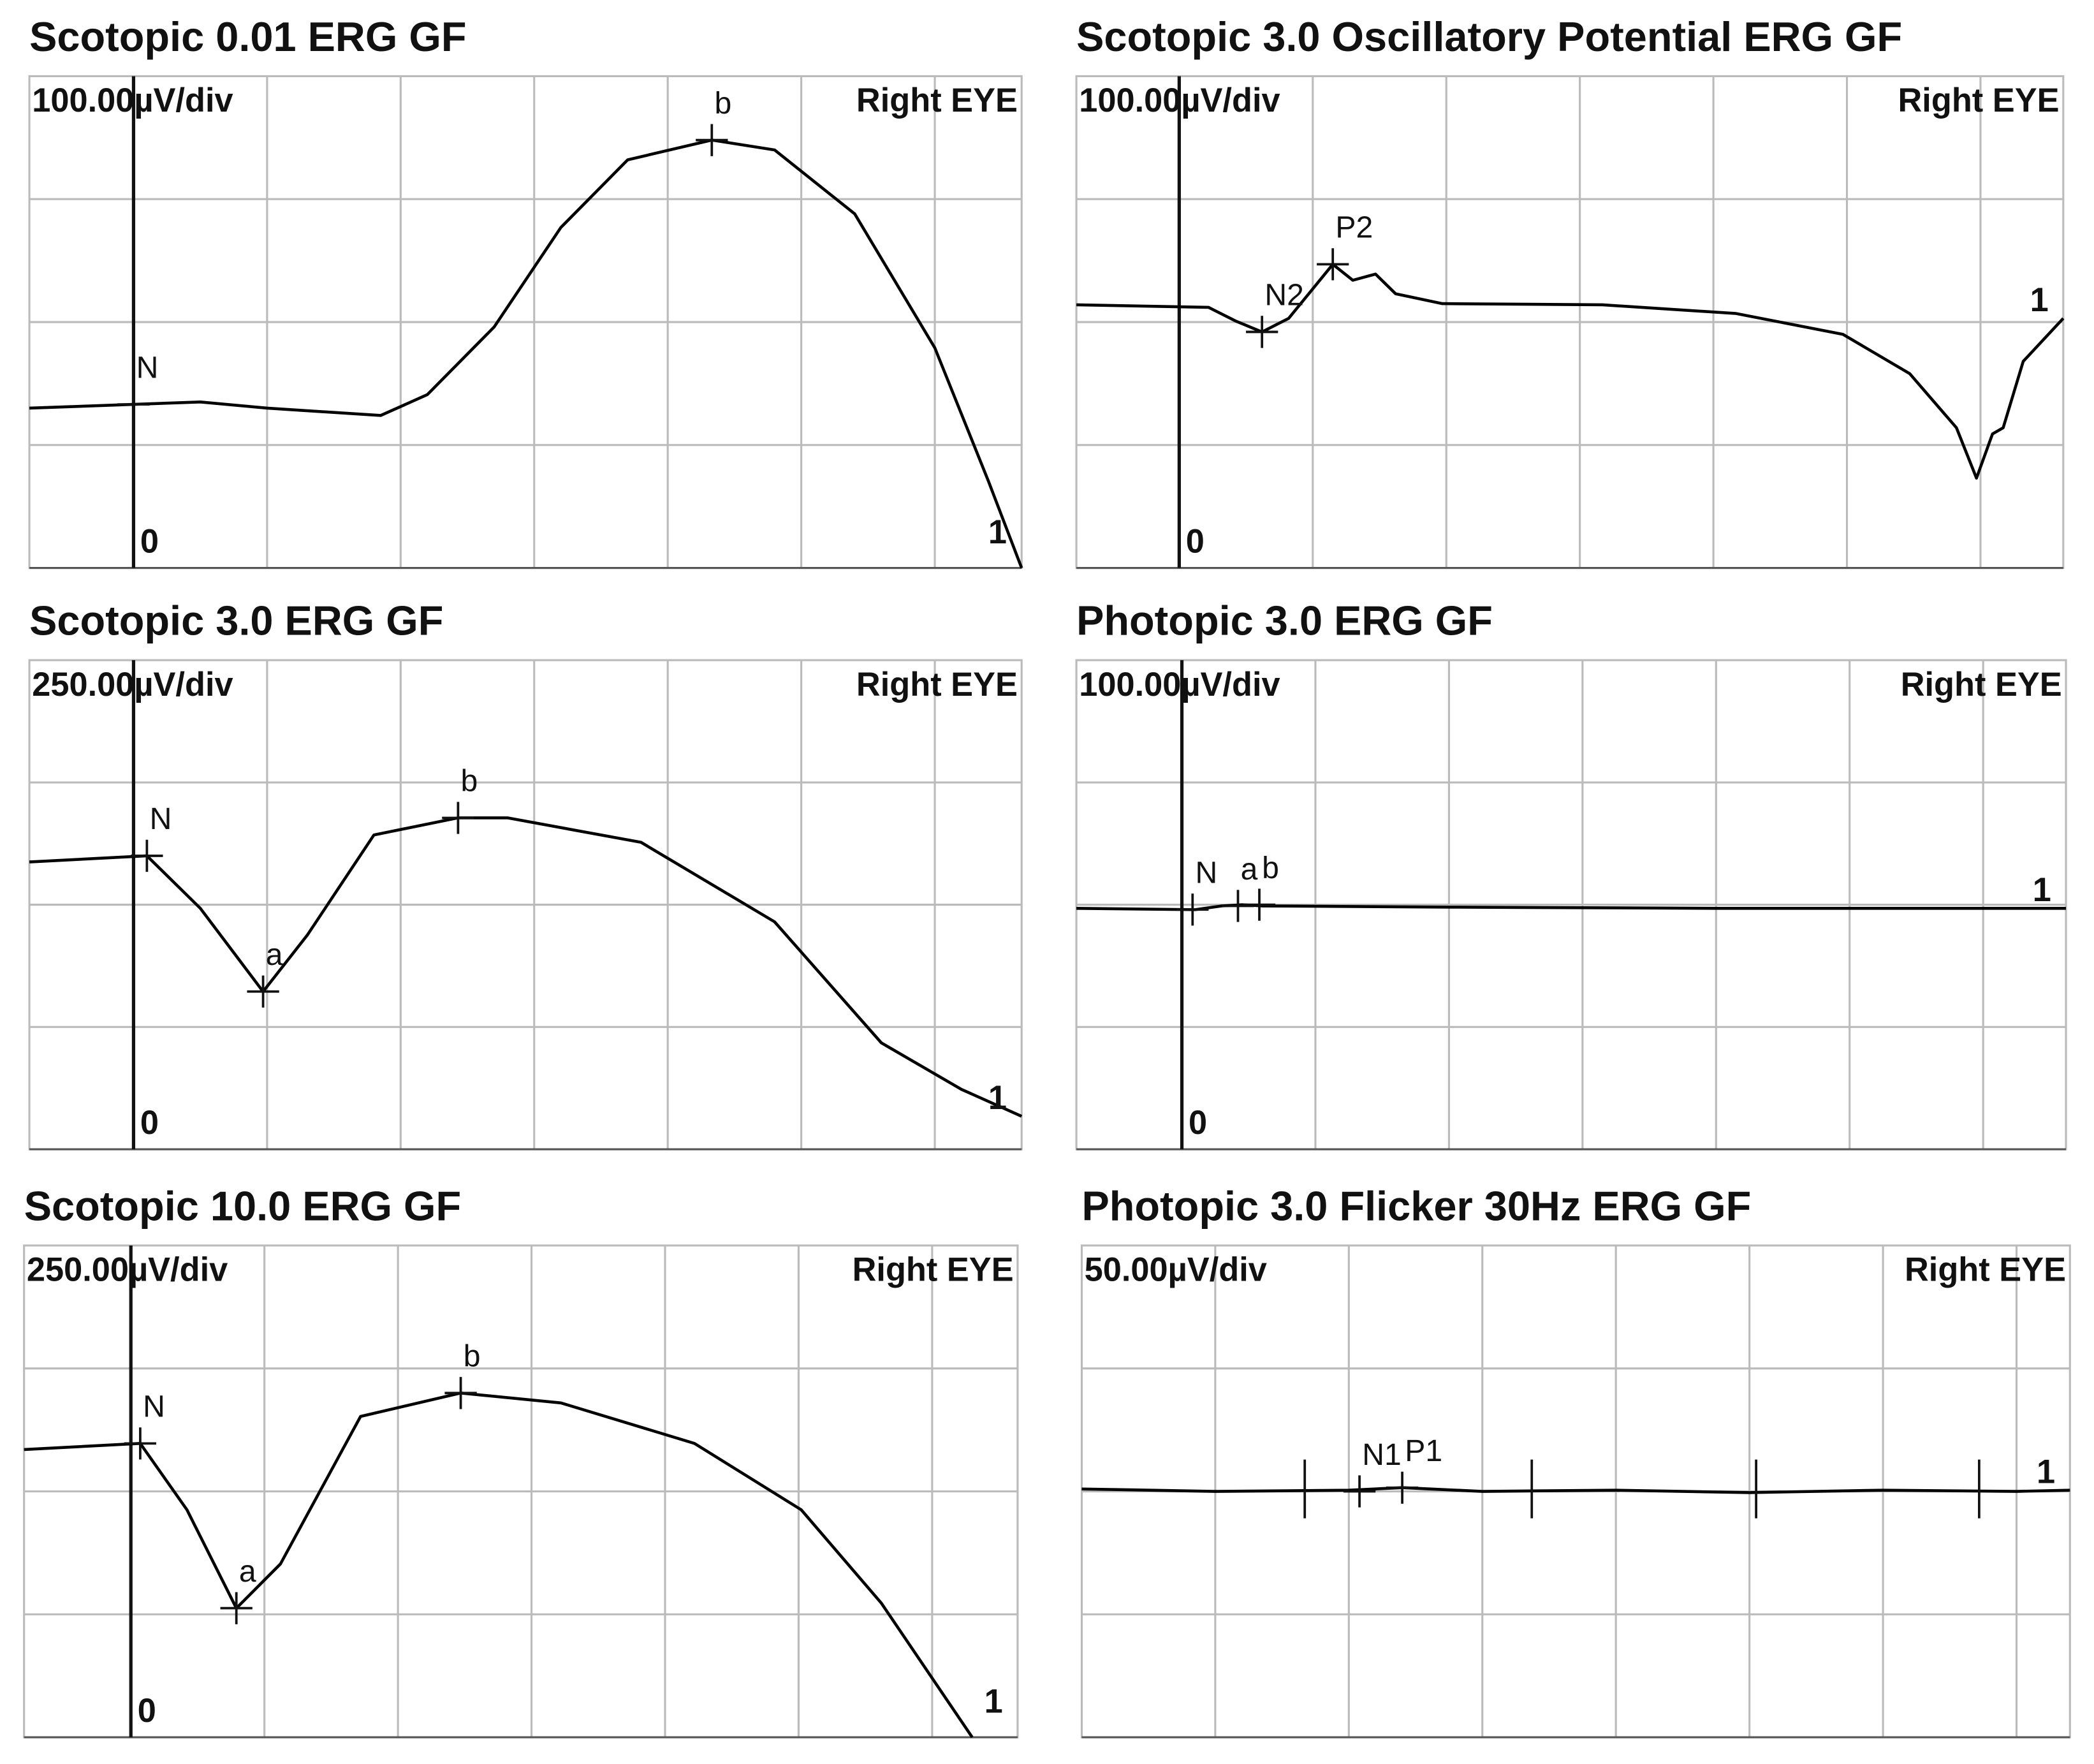  What do you see at coordinates (247, 36) in the screenshot?
I see `panel-title: Scotopic 0.01 ERG GF` at bounding box center [247, 36].